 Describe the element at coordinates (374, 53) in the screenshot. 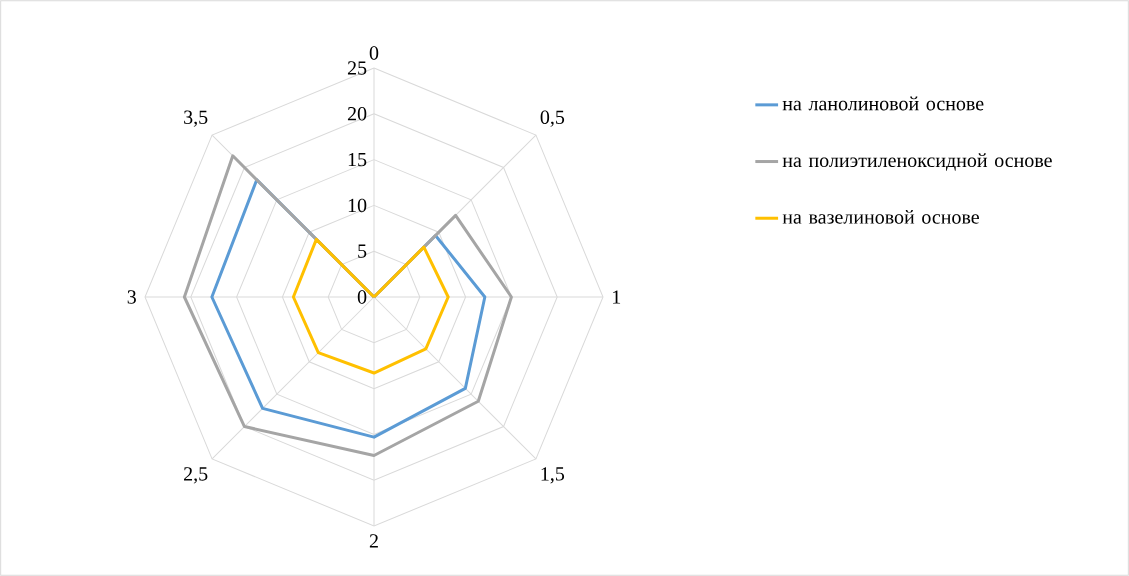

I see `spoke-label: 0` at that location.